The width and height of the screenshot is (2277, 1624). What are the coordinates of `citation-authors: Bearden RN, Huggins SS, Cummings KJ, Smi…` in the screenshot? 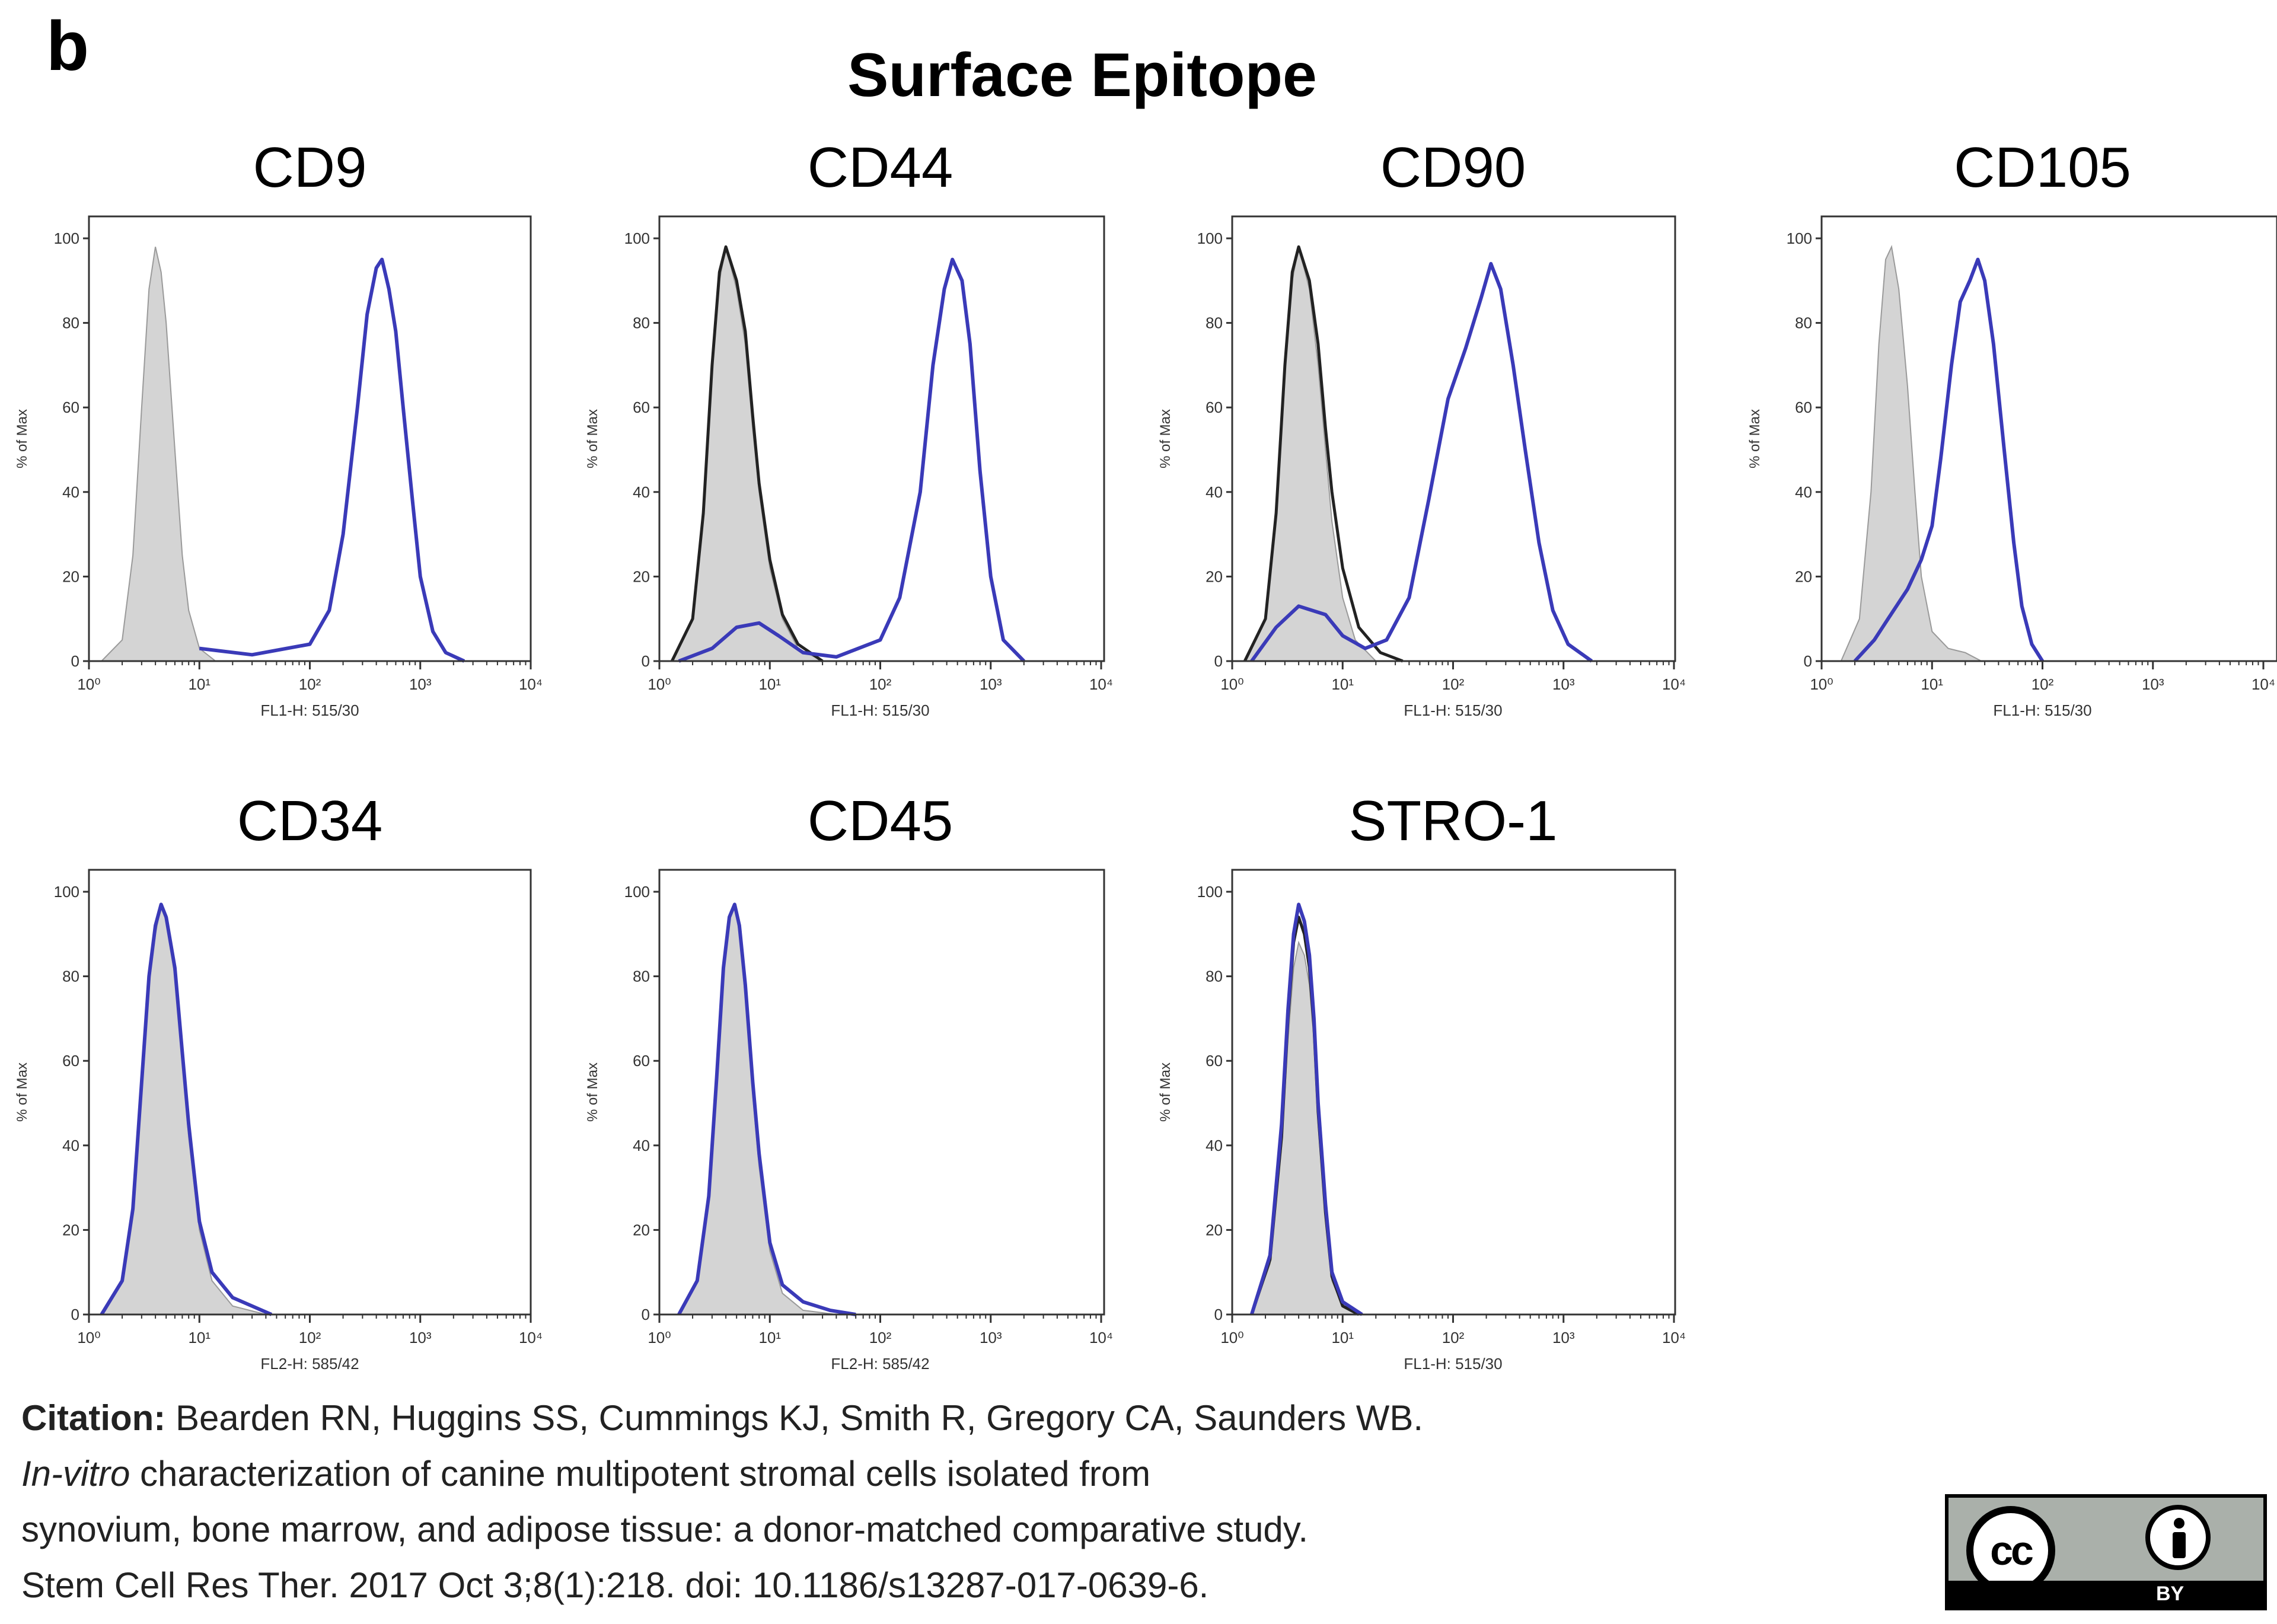 It's located at (800, 1418).